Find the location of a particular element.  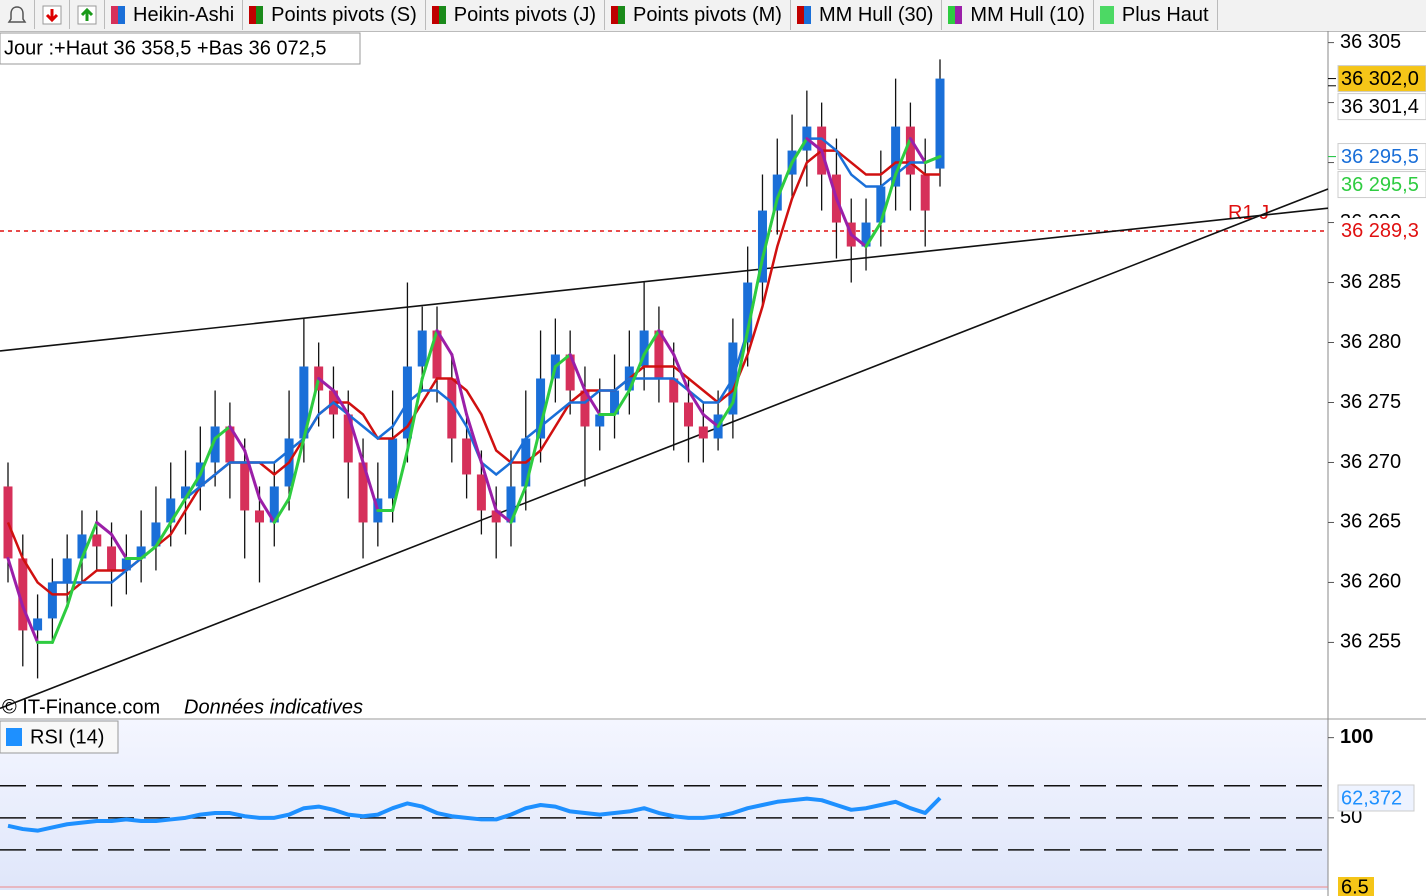

bottom-marker is located at coordinates (1356, 886).